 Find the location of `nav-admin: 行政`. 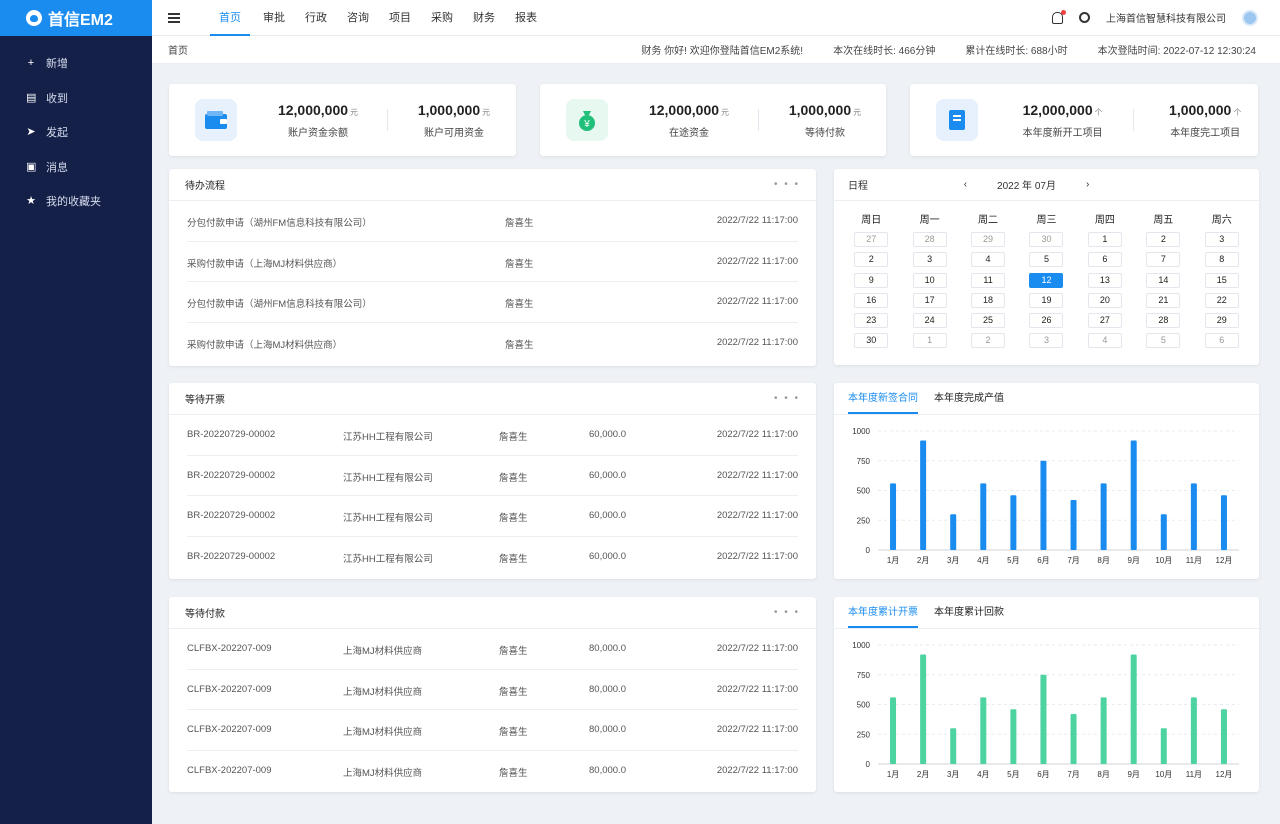

nav-admin: 行政 is located at coordinates (316, 17).